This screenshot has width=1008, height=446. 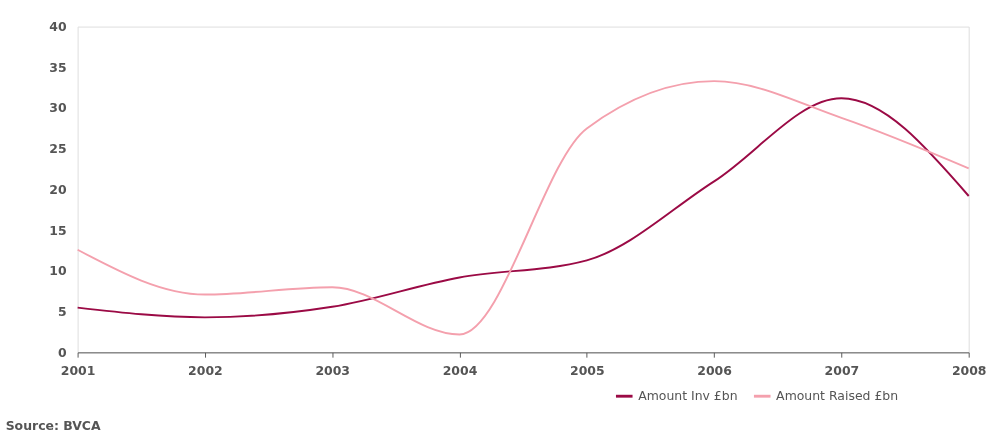 What do you see at coordinates (587, 370) in the screenshot?
I see `x-tick-label: 2005` at bounding box center [587, 370].